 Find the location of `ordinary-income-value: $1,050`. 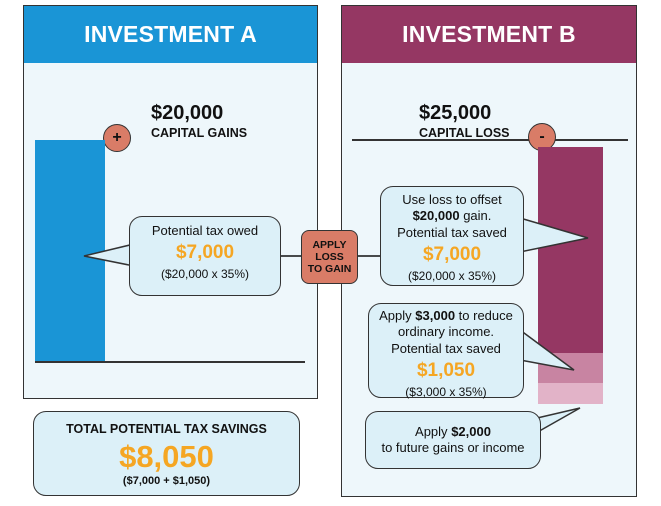

ordinary-income-value: $1,050 is located at coordinates (446, 370).